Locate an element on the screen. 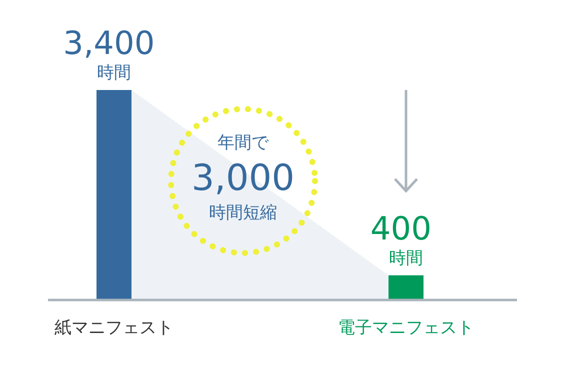  annotation: 3,000 is located at coordinates (243, 178).